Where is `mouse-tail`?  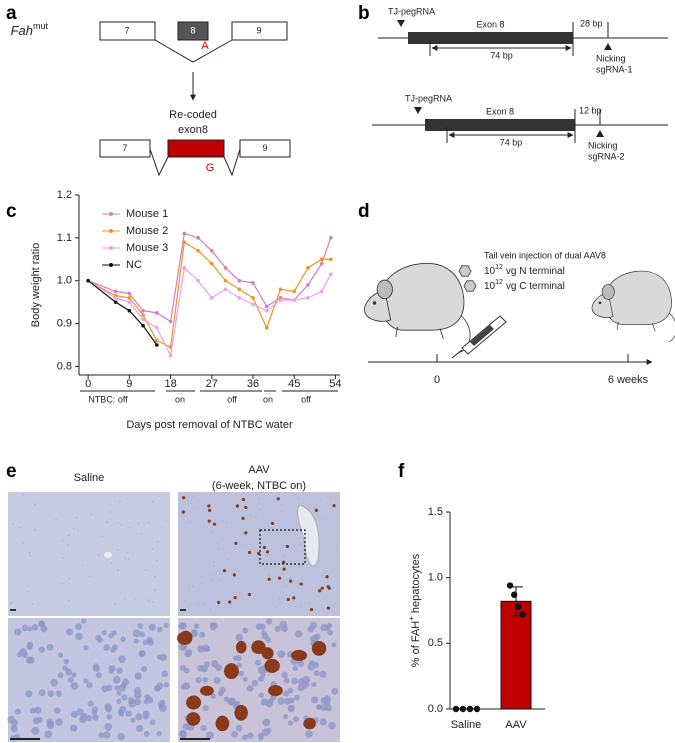
mouse-tail is located at coordinates (671, 327).